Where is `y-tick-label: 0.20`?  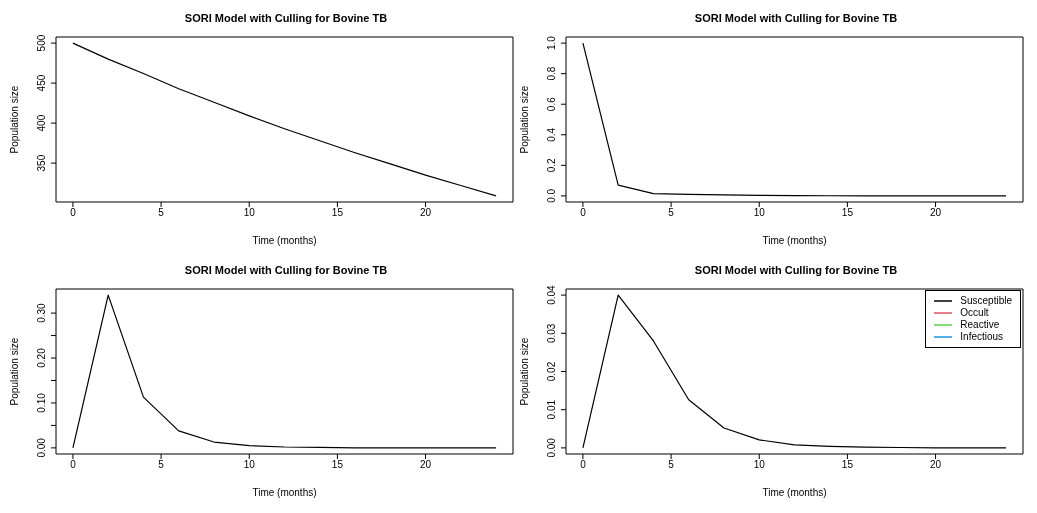
y-tick-label: 0.20 is located at coordinates (41, 357).